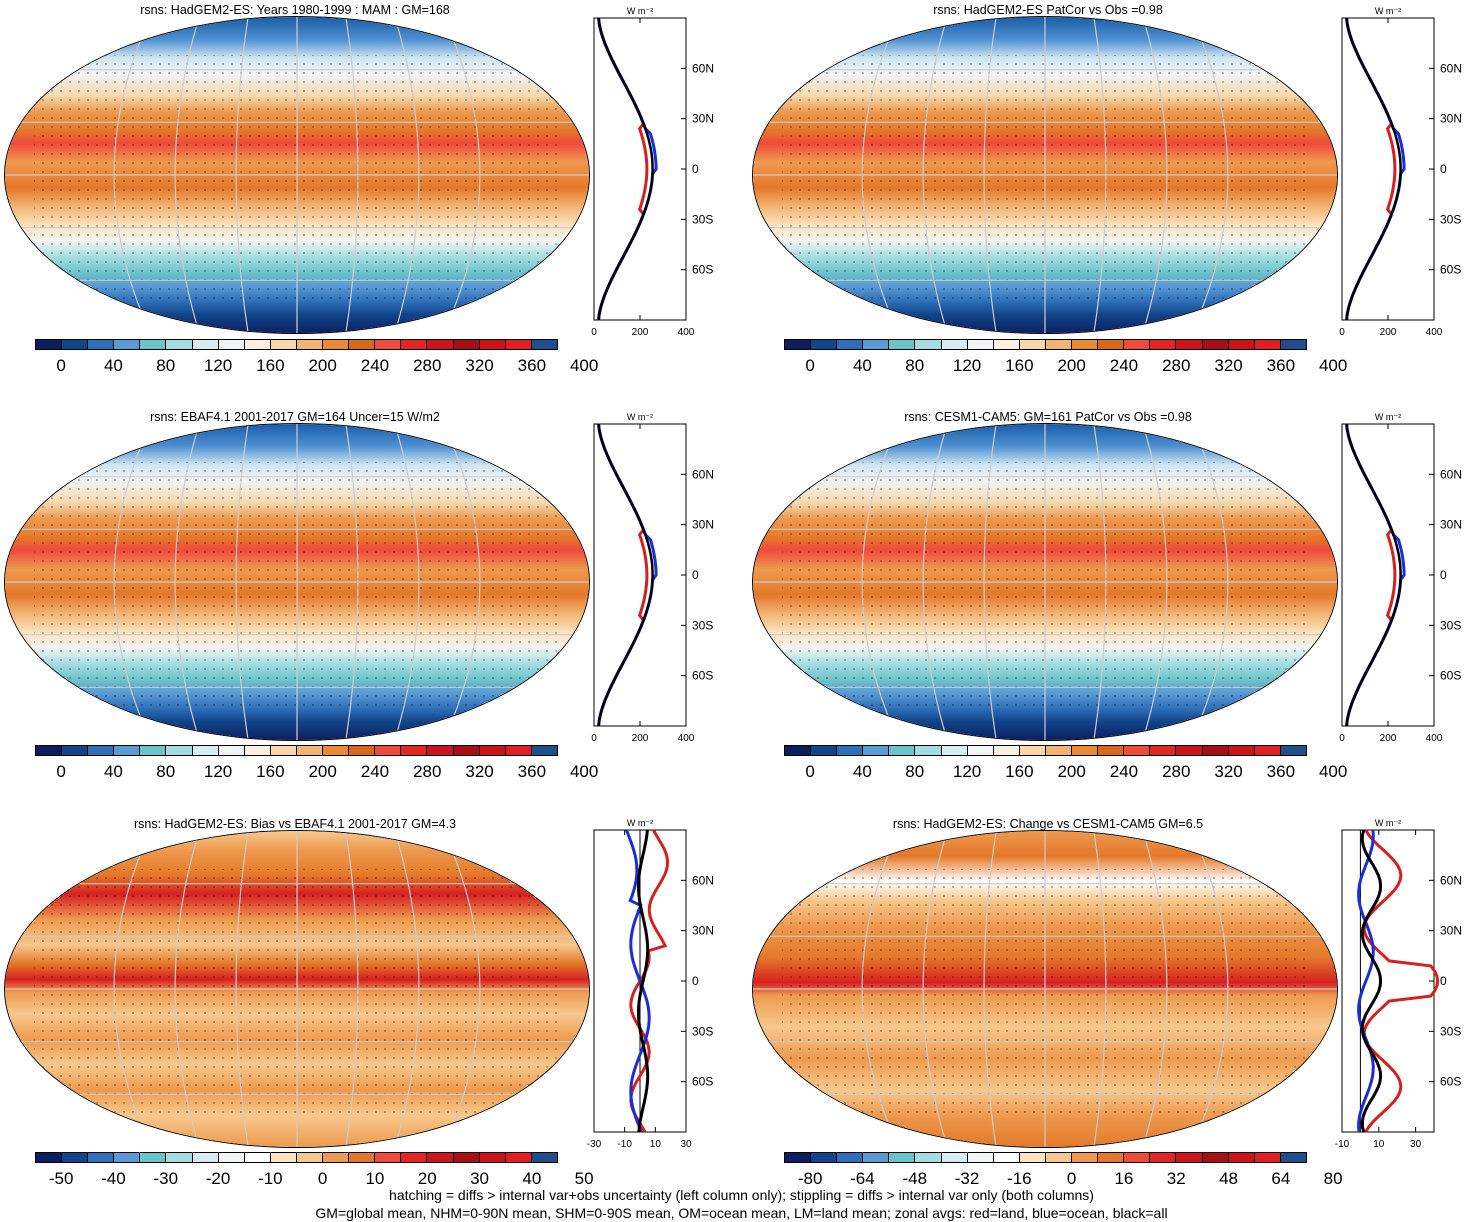 This screenshot has height=1222, width=1483. Describe the element at coordinates (1400, 172) in the screenshot. I see `zonal-profile-2: 60N 30N 0 30S 60S W m⁻² 0 200 400` at that location.